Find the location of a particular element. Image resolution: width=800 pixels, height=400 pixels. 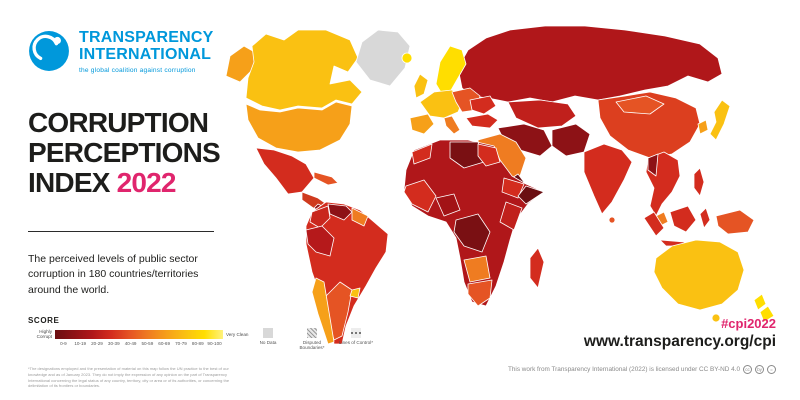

region-venezuela is located at coordinates (340, 212).